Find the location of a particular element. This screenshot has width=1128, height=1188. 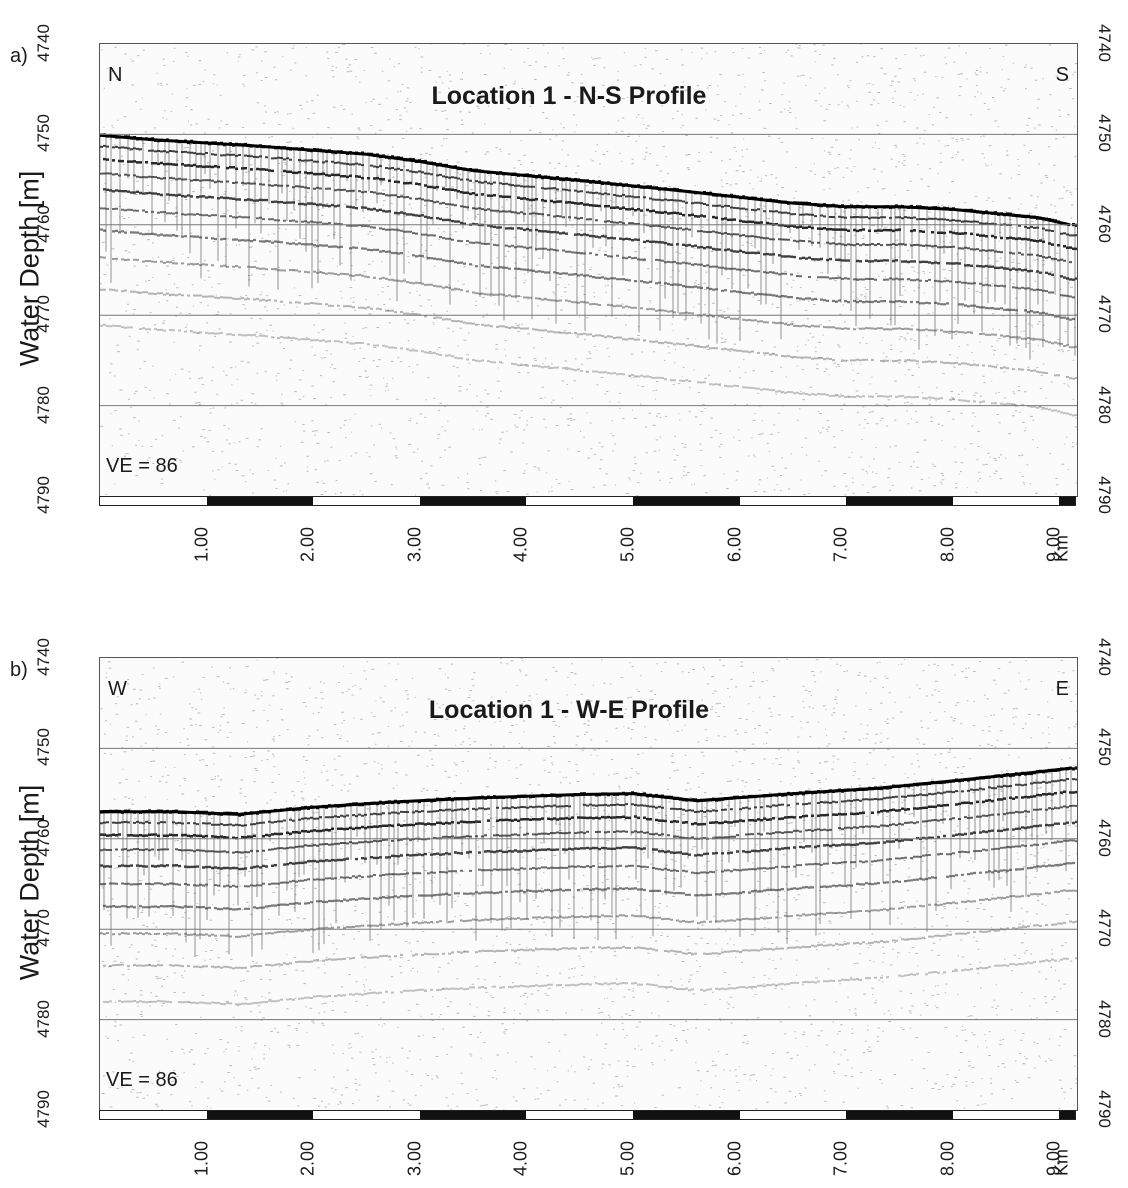

panel-label: a) is located at coordinates (19, 56).